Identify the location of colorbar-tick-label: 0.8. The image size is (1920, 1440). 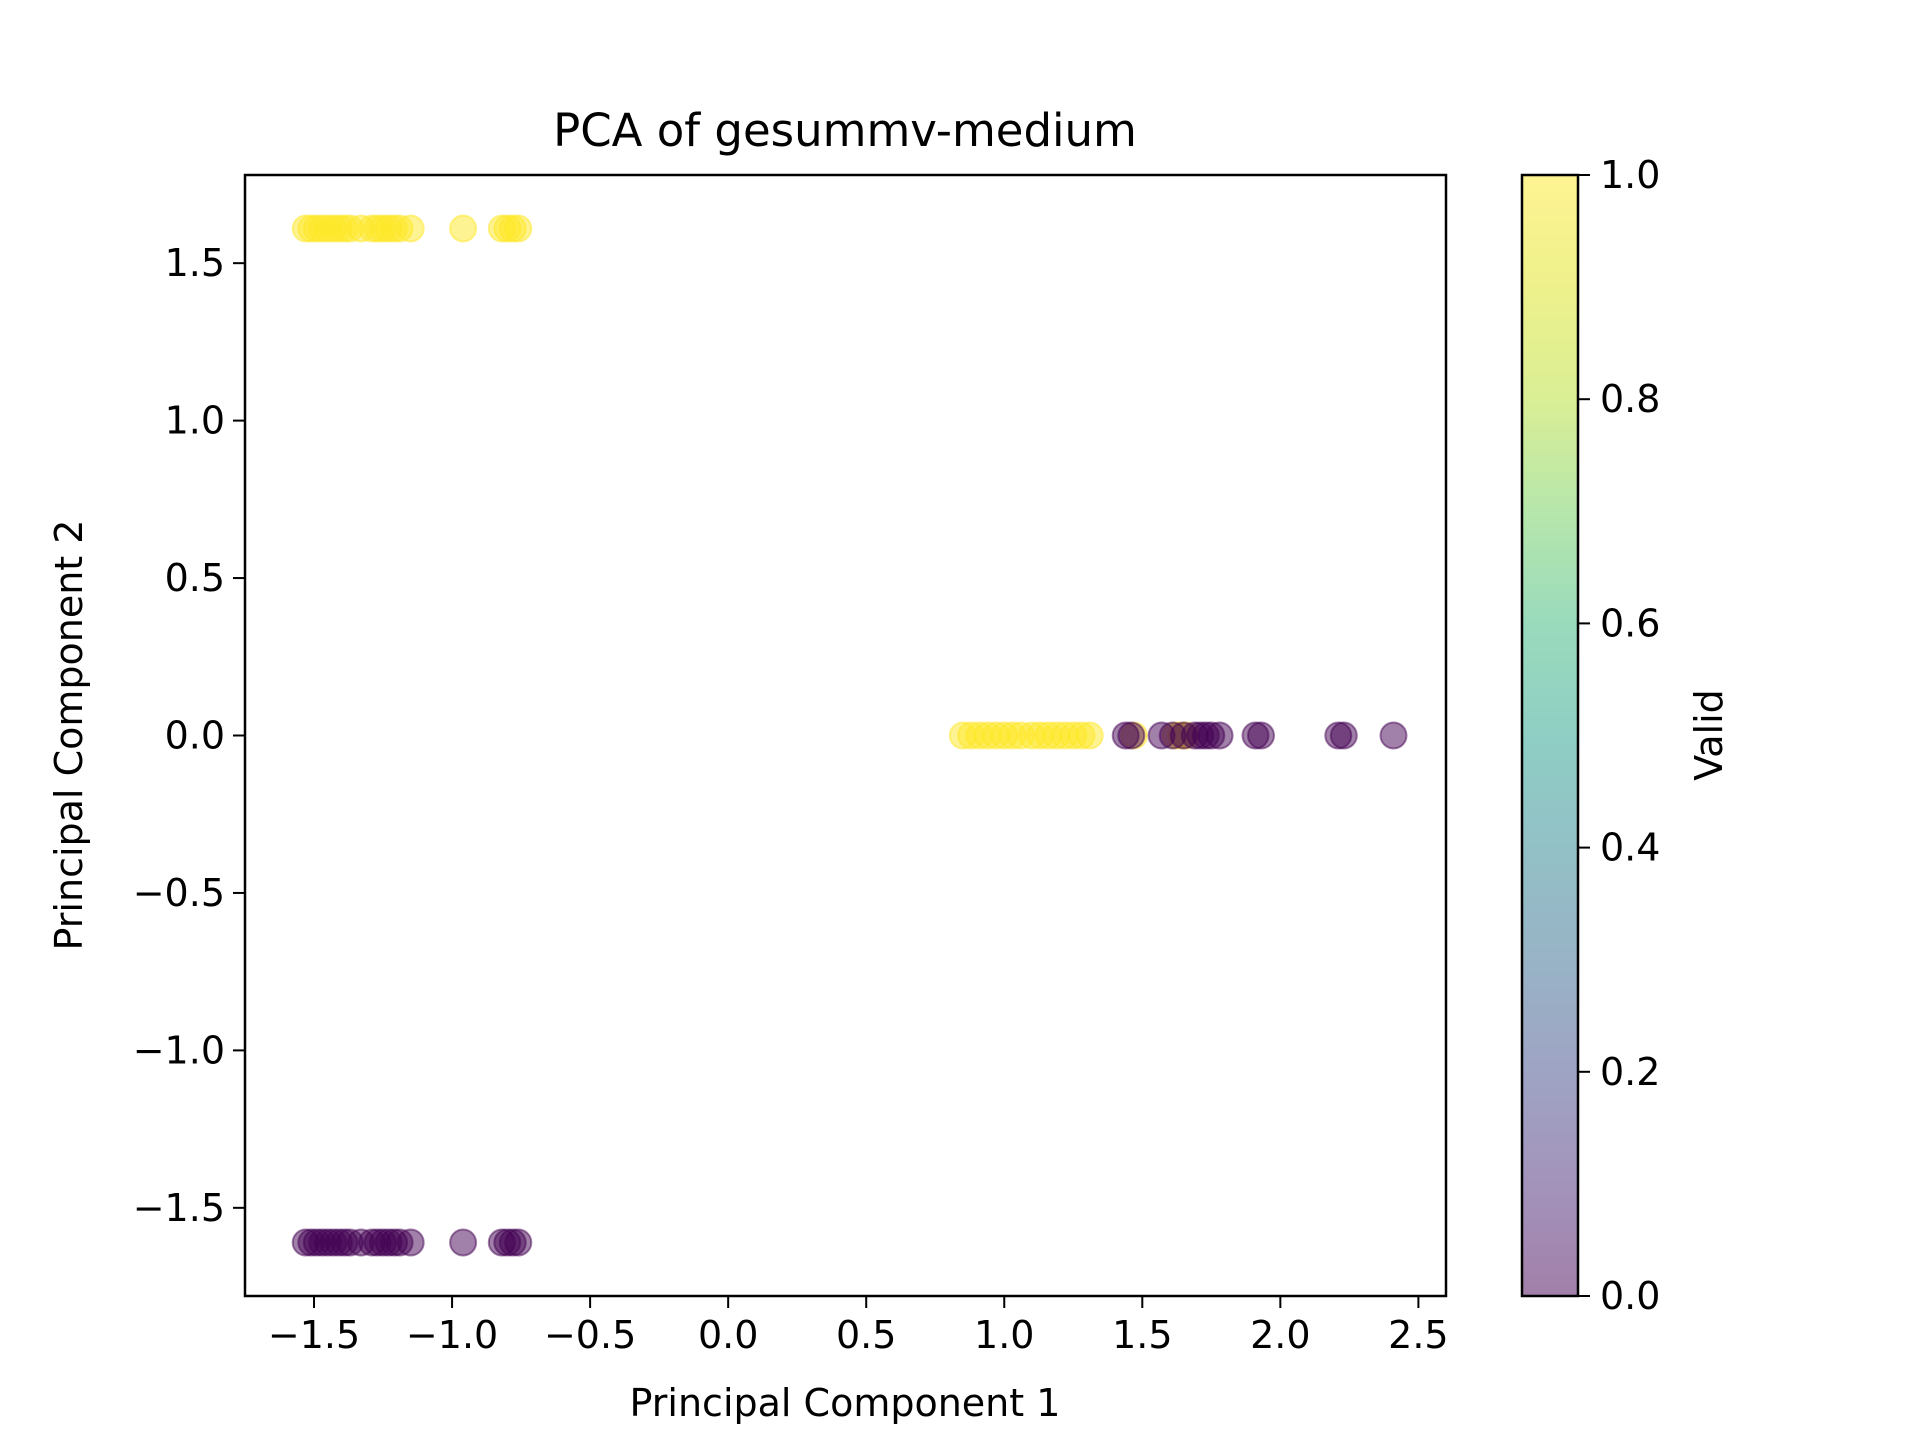
(1630, 399).